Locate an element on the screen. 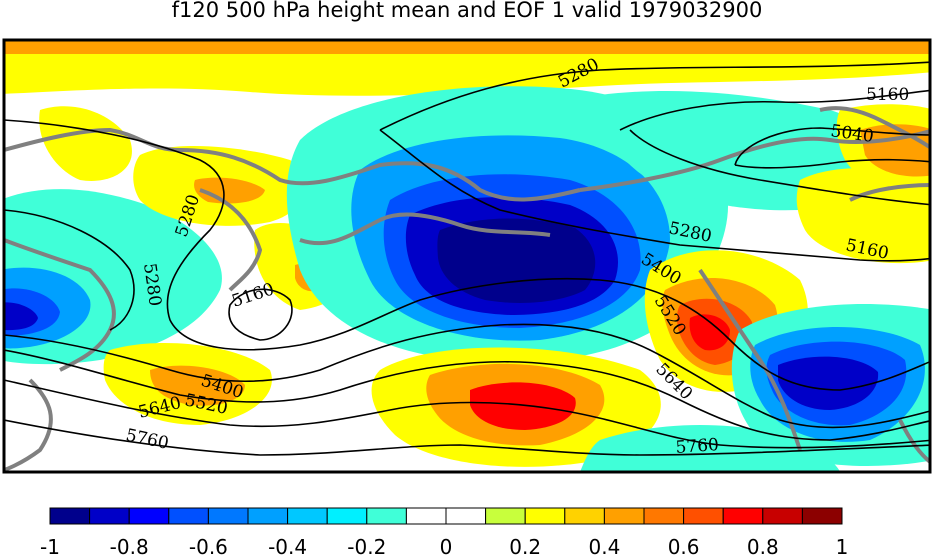  colorbar-tick-label: -1 is located at coordinates (50, 546).